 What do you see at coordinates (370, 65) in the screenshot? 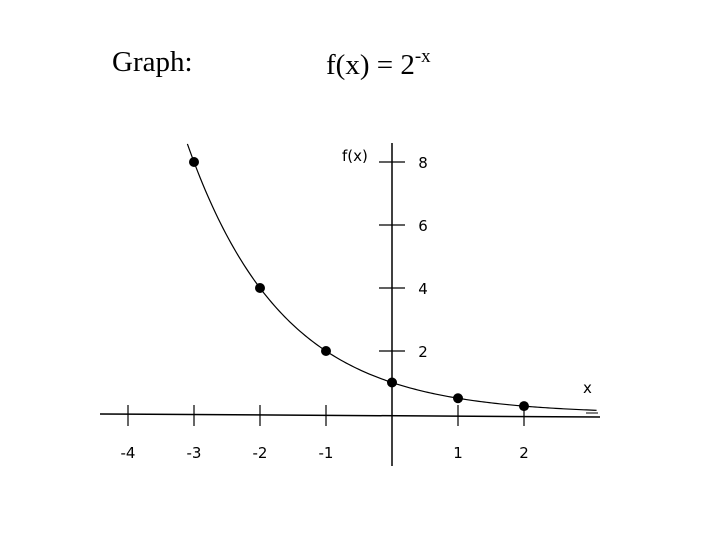
I see `function-base: f(x) = 2` at bounding box center [370, 65].